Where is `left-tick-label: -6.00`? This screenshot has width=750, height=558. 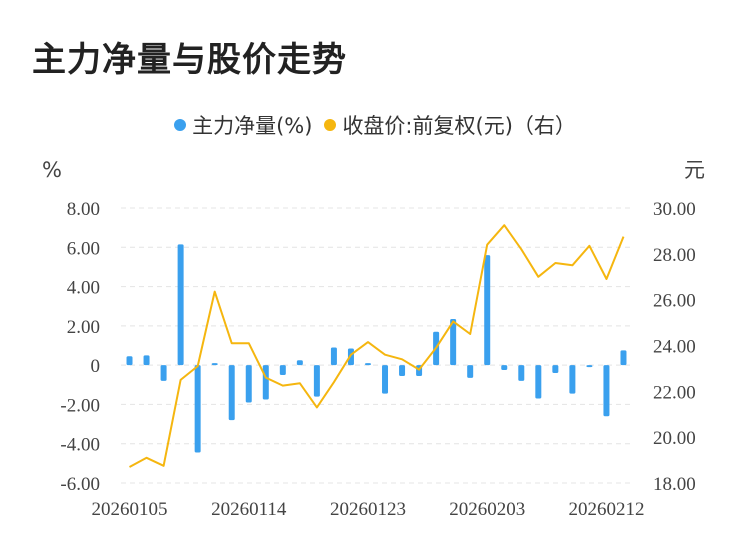 left-tick-label: -6.00 is located at coordinates (80, 484).